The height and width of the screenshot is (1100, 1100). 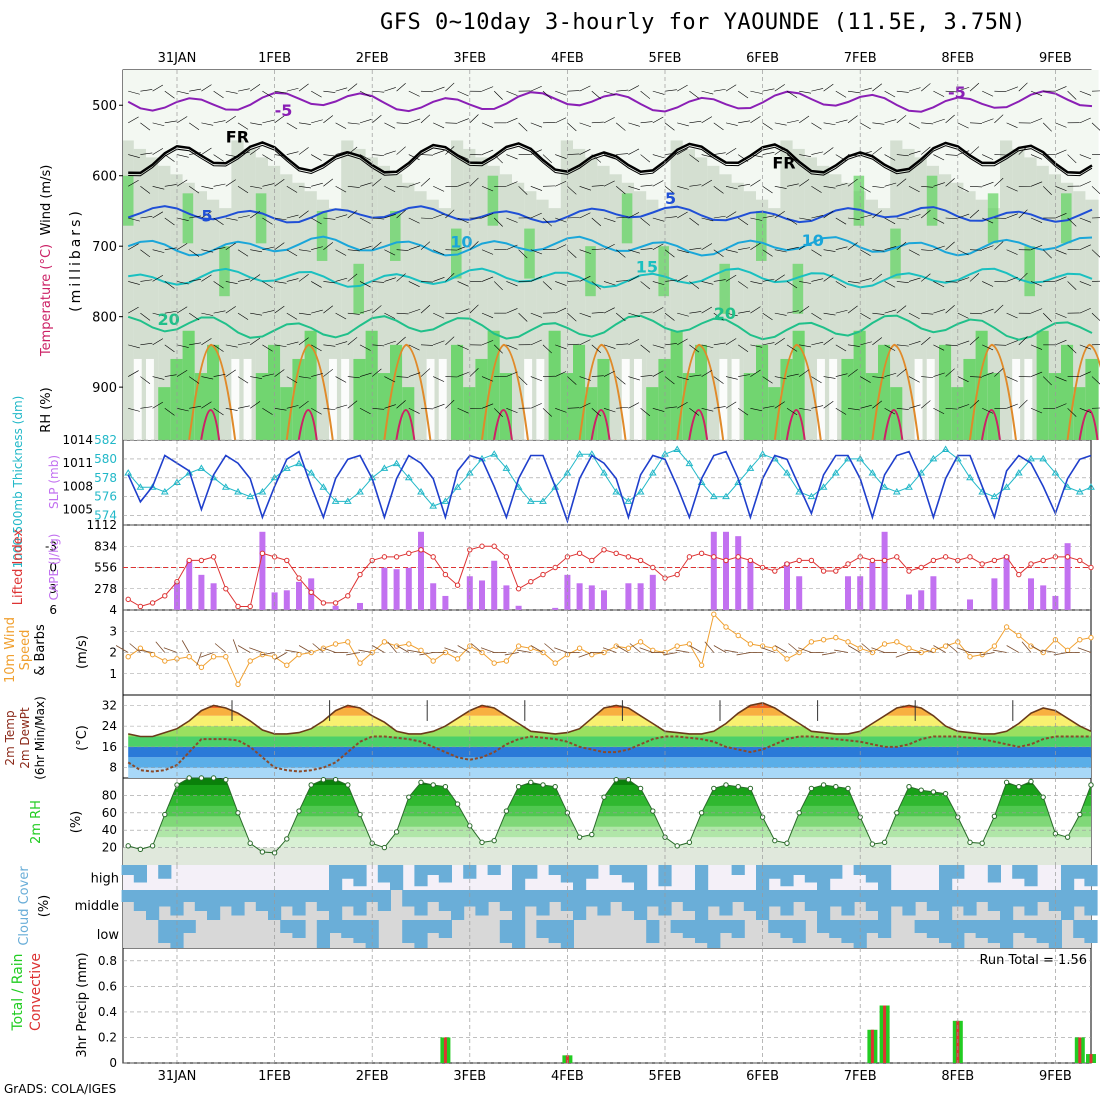 I want to click on rh-shade-midlevel, so click(x=188, y=218).